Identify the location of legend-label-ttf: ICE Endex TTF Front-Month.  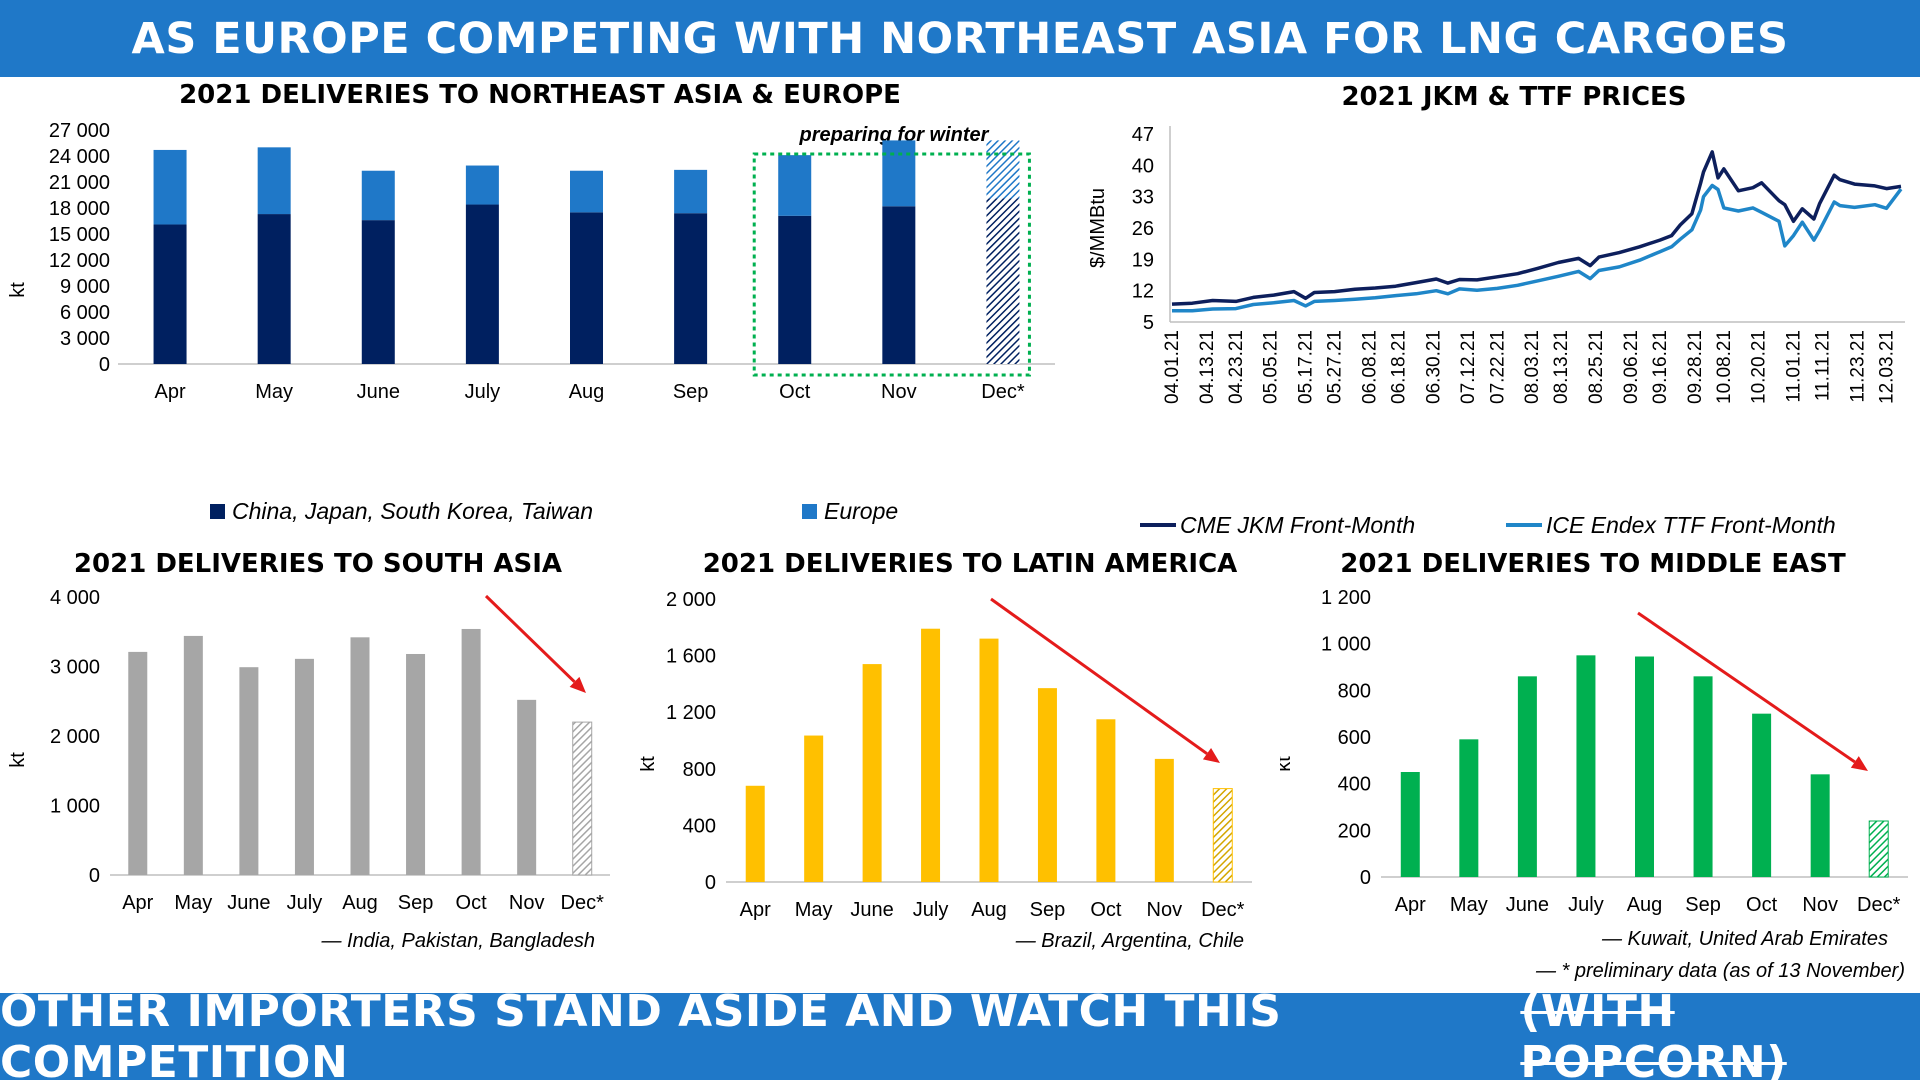
(1691, 525).